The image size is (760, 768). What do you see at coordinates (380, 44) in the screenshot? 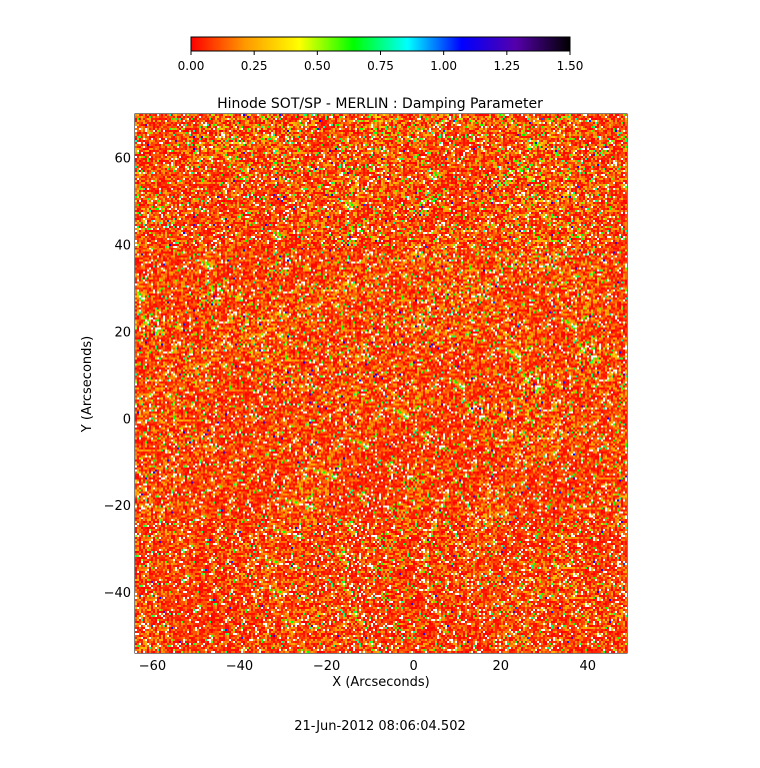
I see `colorbar` at bounding box center [380, 44].